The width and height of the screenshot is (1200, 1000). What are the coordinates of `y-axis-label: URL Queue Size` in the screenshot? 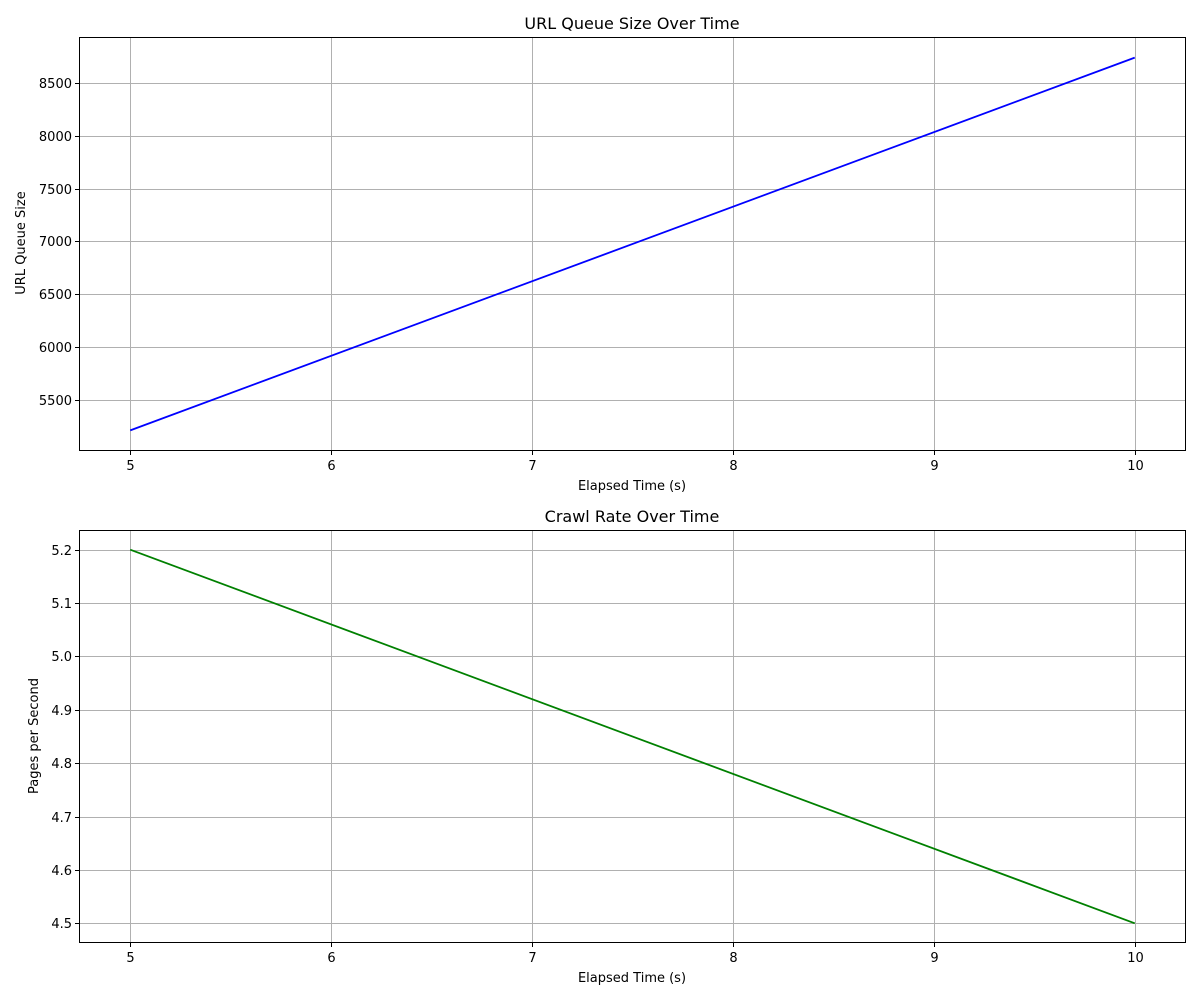 It's located at (21, 242).